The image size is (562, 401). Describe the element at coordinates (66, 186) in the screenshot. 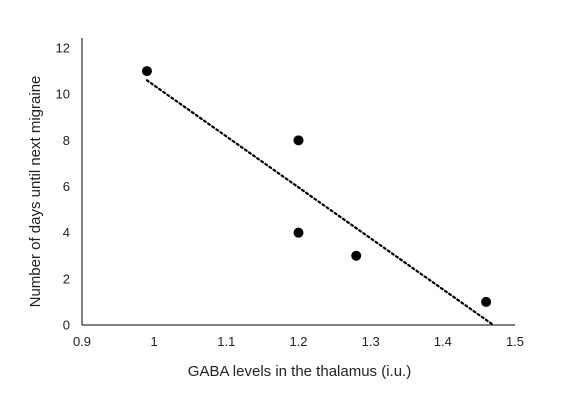

I see `y-tick-label: 6` at that location.